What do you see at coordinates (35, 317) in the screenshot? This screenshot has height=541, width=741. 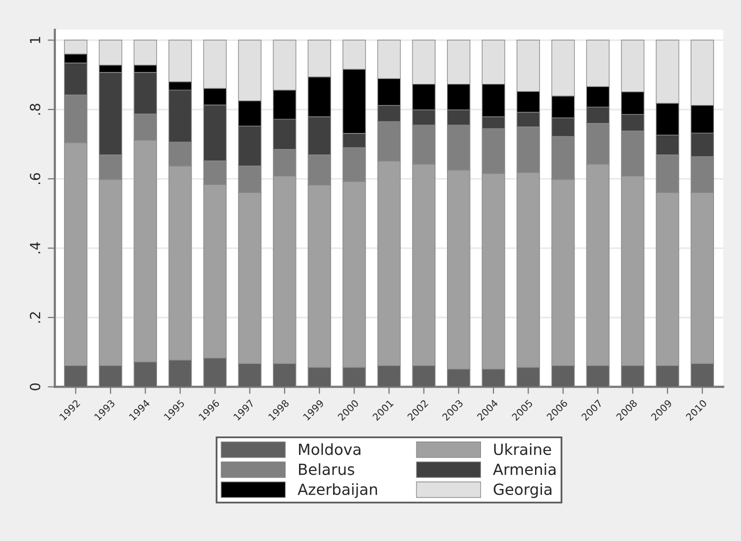 I see `y-tick-label: .2` at bounding box center [35, 317].